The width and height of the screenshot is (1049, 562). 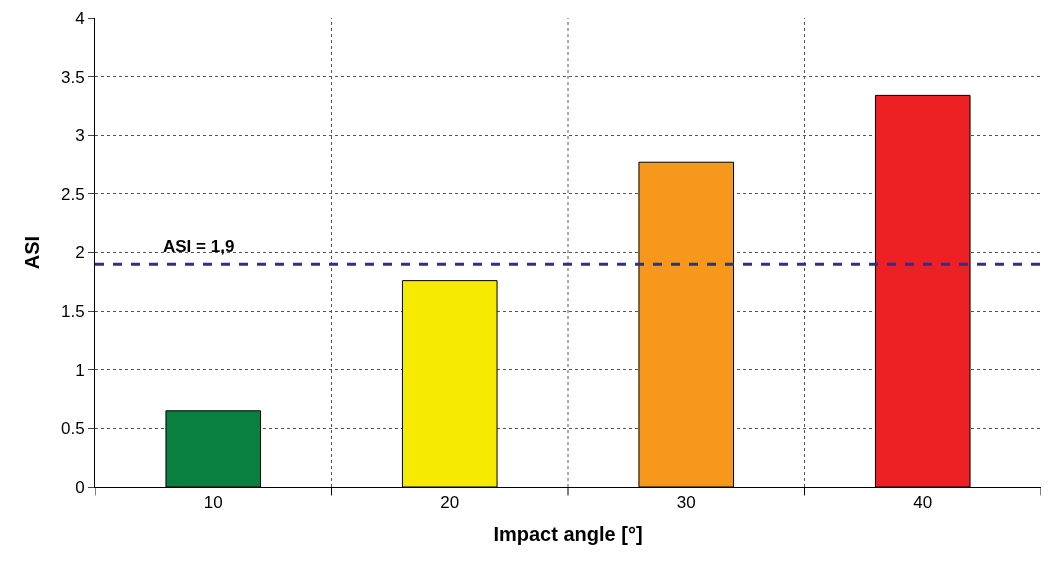 What do you see at coordinates (72, 429) in the screenshot?
I see `y-tick-label: 0.5` at bounding box center [72, 429].